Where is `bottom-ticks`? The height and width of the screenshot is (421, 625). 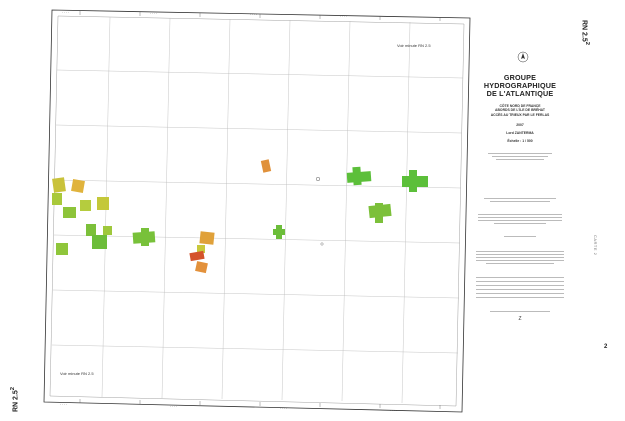 bottom-ticks is located at coordinates (260, 404).